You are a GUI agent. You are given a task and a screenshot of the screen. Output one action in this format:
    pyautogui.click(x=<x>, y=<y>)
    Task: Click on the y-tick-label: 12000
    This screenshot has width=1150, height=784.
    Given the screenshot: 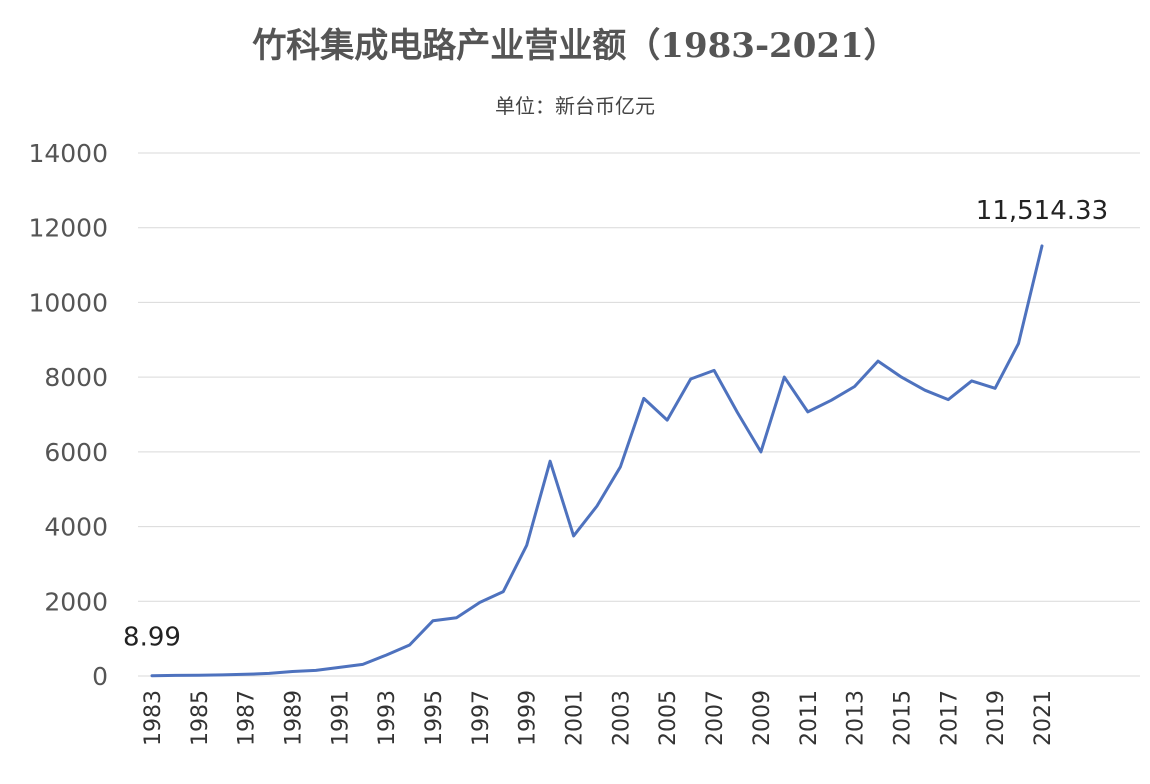 What is the action you would take?
    pyautogui.click(x=68, y=228)
    